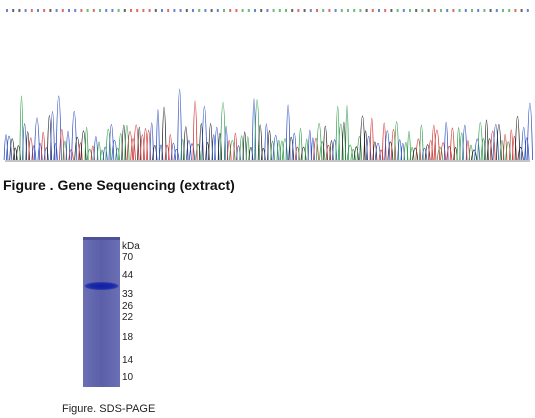 This screenshot has height=418, width=535. I want to click on marker-label-18: 18, so click(128, 337).